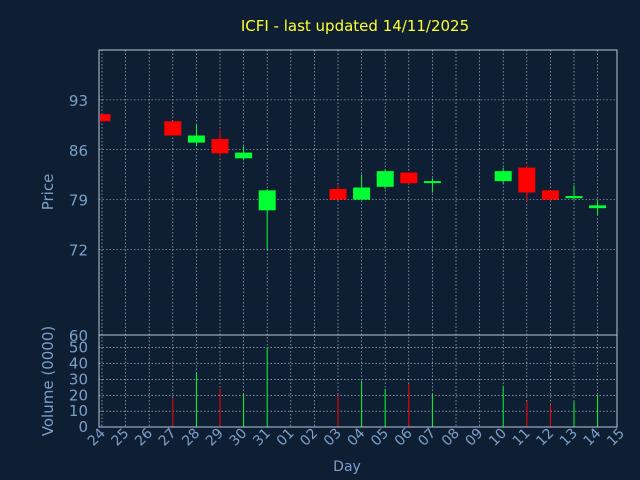 The image size is (640, 480). I want to click on x-tick-label: 31, so click(262, 438).